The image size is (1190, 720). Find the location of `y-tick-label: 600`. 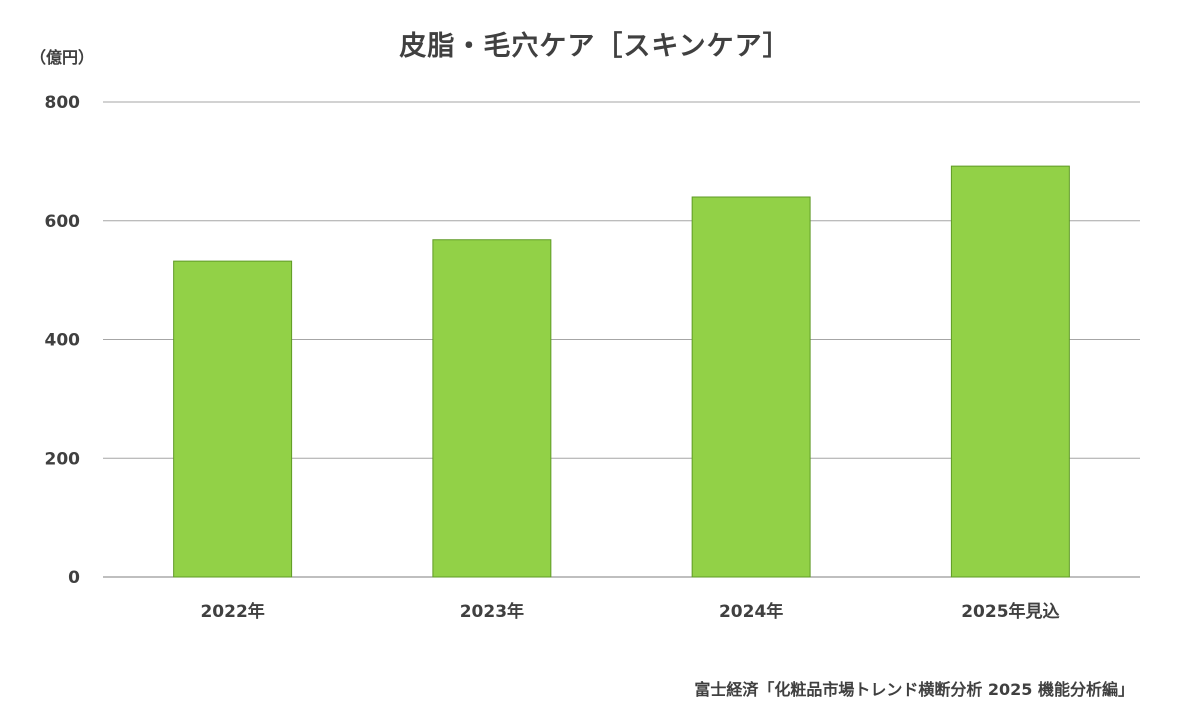

y-tick-label: 600 is located at coordinates (63, 222).